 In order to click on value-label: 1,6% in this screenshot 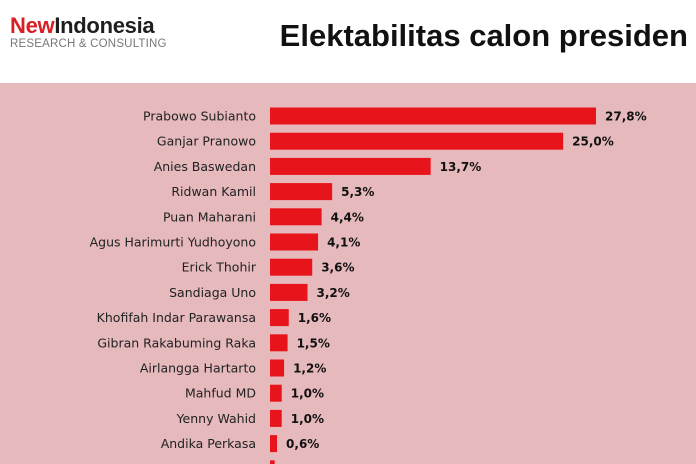, I will do `click(314, 318)`.